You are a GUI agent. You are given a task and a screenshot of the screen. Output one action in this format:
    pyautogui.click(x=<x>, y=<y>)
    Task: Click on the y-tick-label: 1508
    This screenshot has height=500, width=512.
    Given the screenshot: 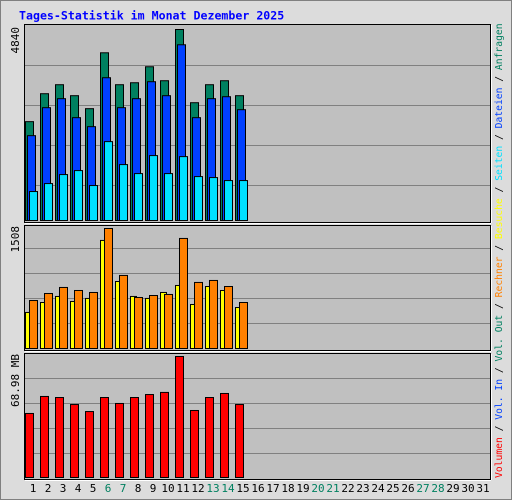 What is the action you would take?
    pyautogui.click(x=15, y=239)
    